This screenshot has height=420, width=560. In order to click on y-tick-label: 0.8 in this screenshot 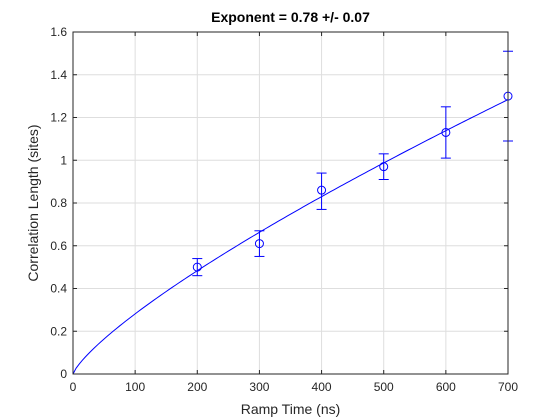, I will do `click(58, 203)`.